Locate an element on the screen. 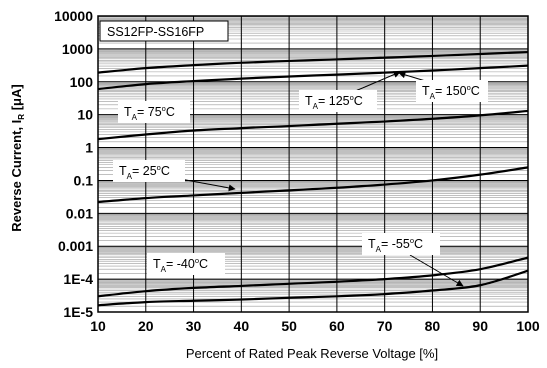 The image size is (547, 368). x-tick-label: 30 is located at coordinates (194, 326).